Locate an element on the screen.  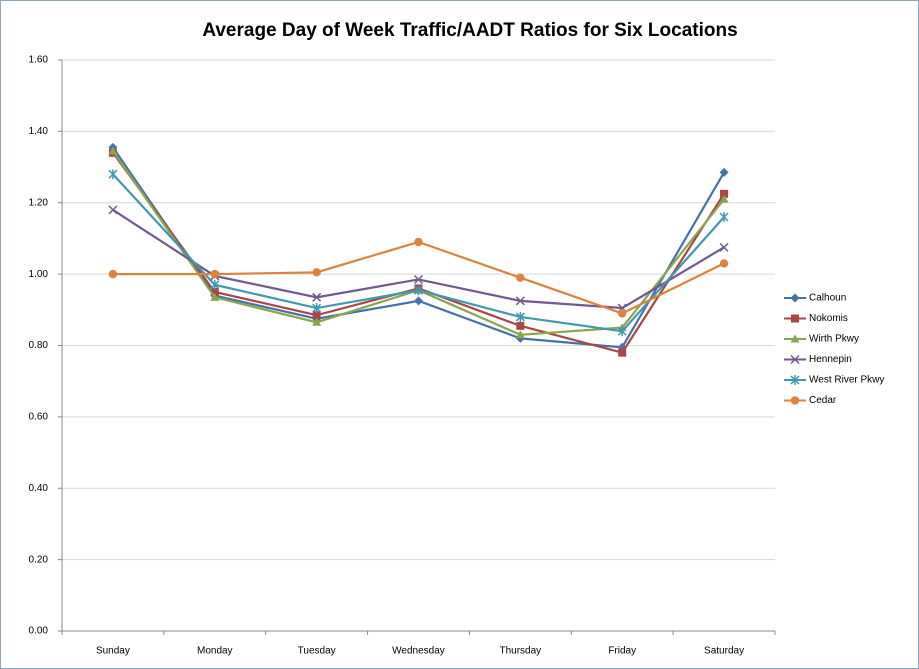
y-tick-label: 1.00 is located at coordinates (39, 274).